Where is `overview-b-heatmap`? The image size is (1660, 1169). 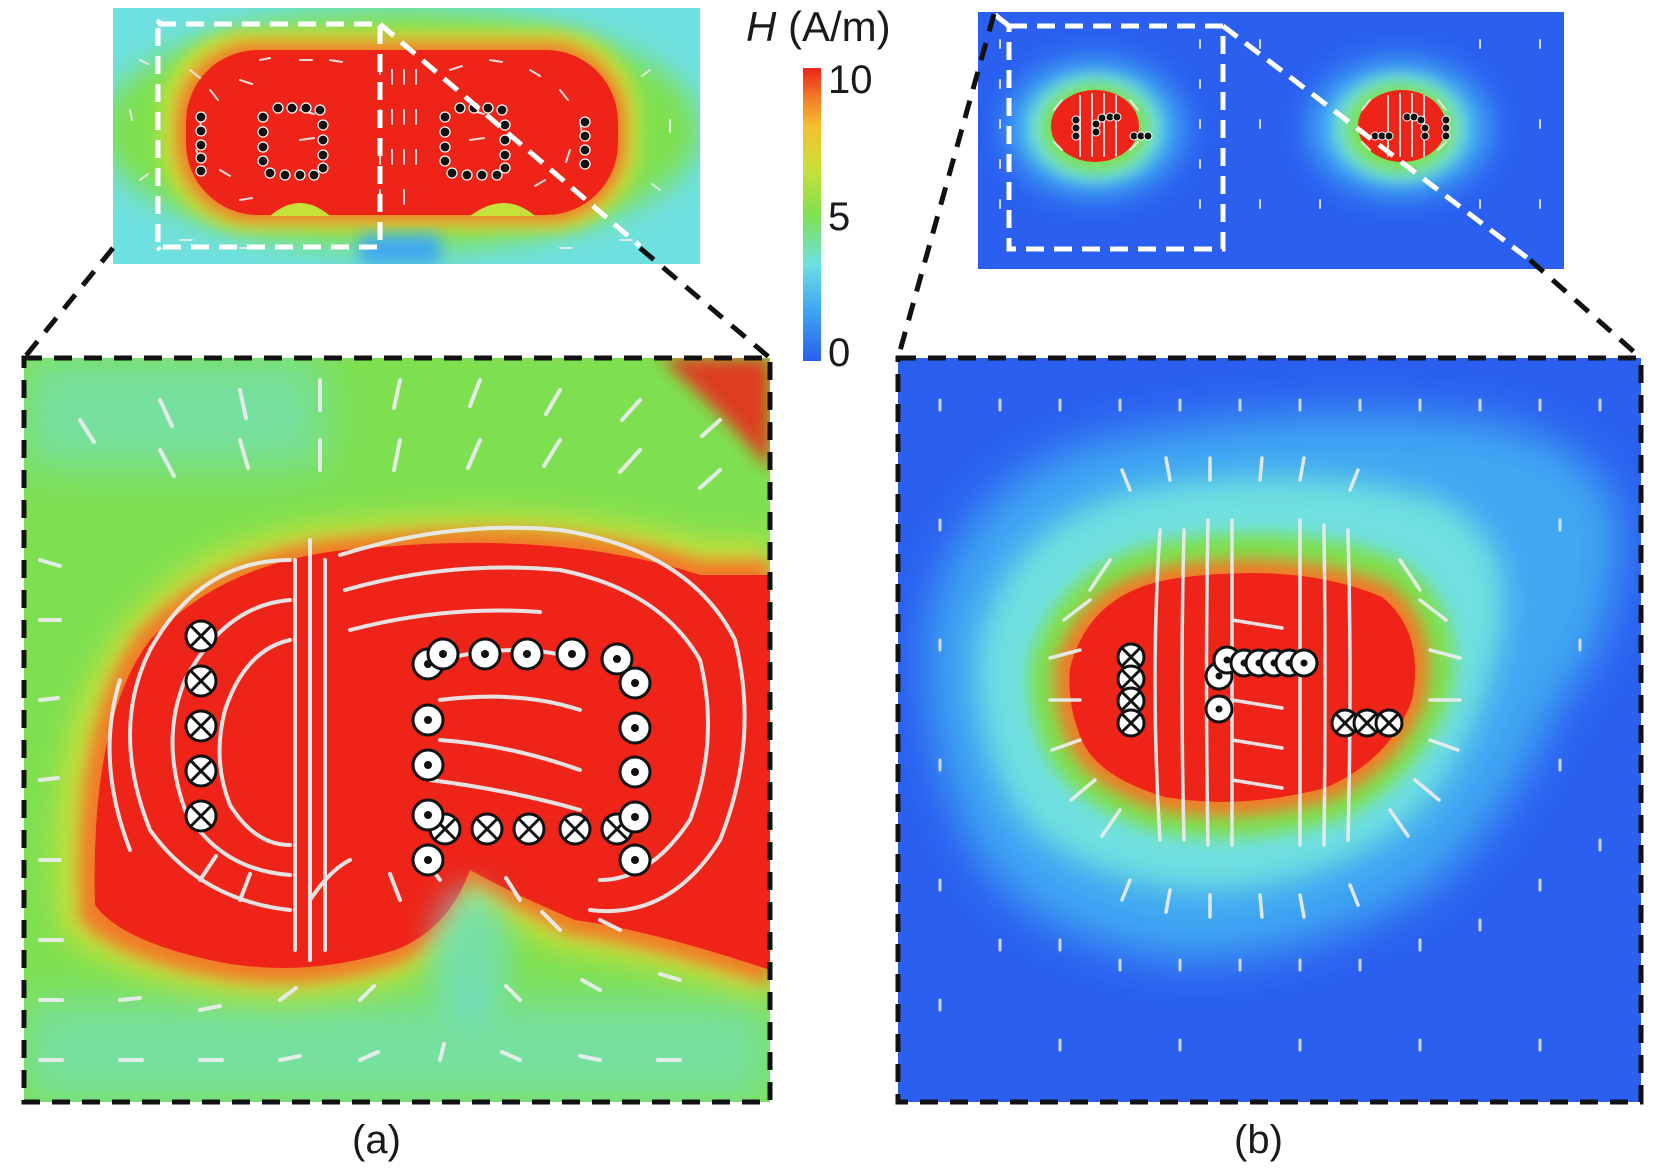 overview-b-heatmap is located at coordinates (1271, 140).